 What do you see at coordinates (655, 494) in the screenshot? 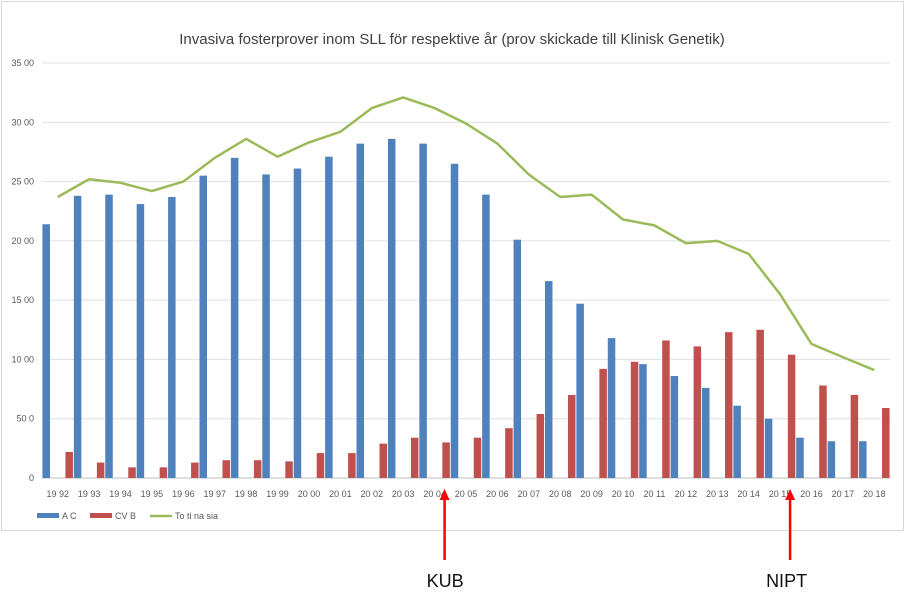
I see `x-tick-label: 20 11` at bounding box center [655, 494].